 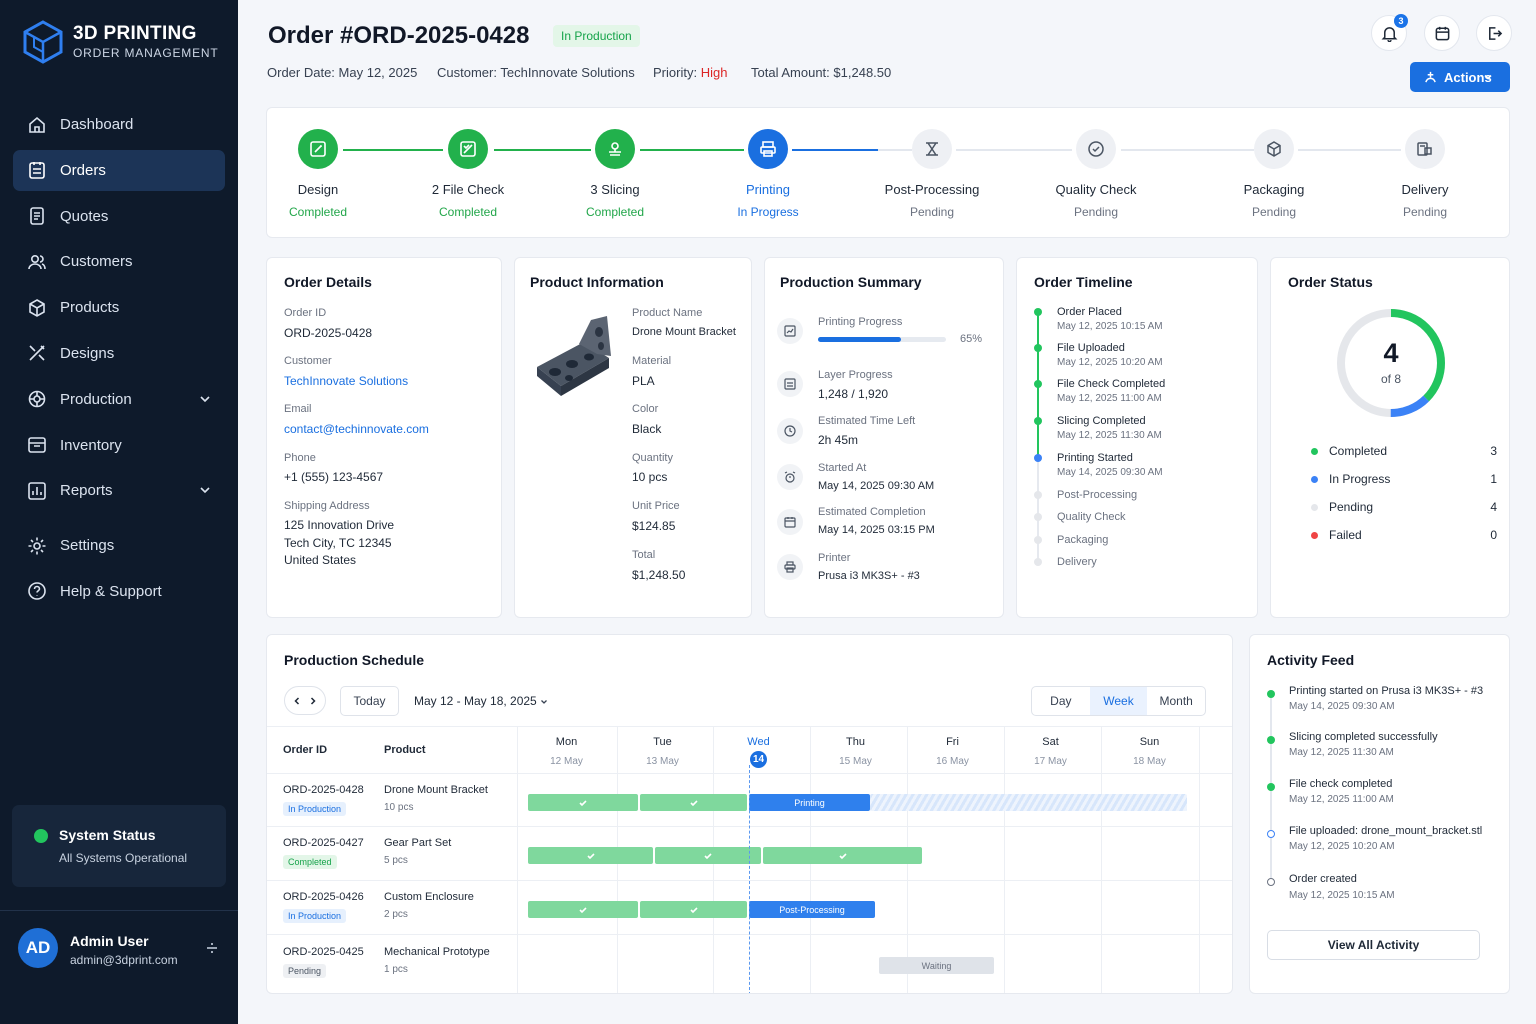 I want to click on activity-date: May 12, 2025 11:00 AM, so click(x=1341, y=799).